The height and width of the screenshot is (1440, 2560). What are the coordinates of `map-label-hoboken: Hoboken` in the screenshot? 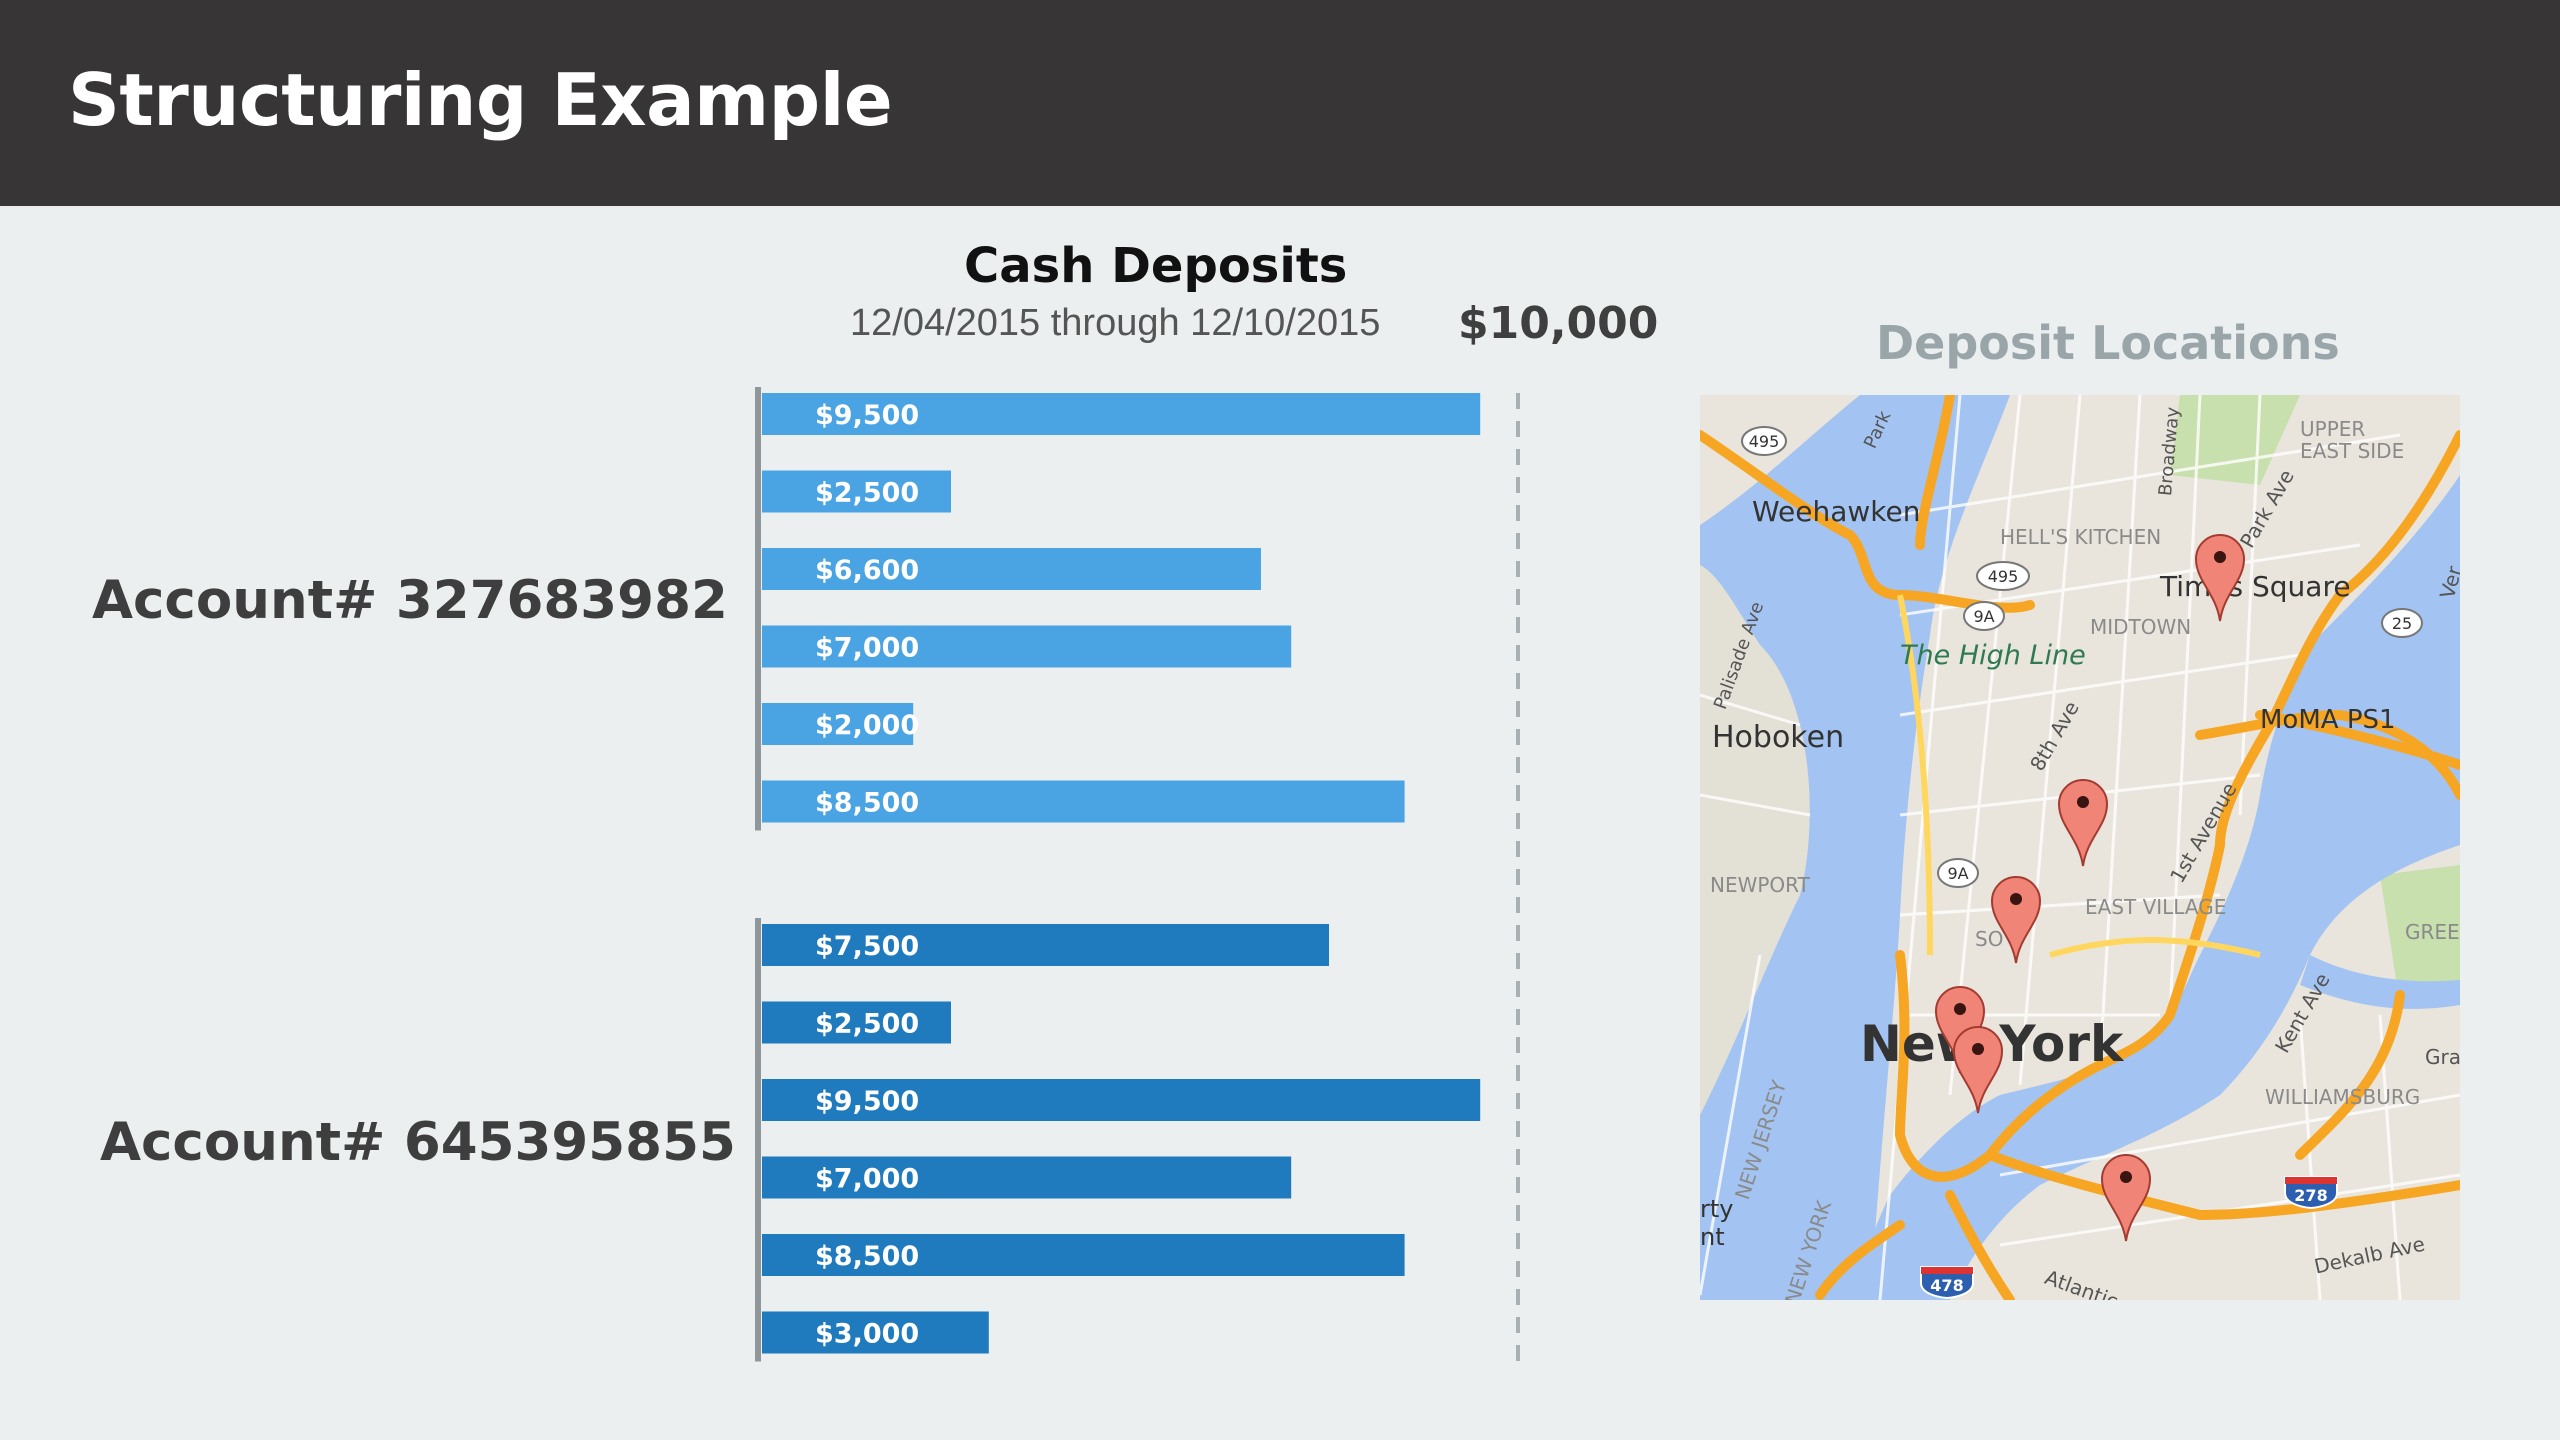 It's located at (1778, 737).